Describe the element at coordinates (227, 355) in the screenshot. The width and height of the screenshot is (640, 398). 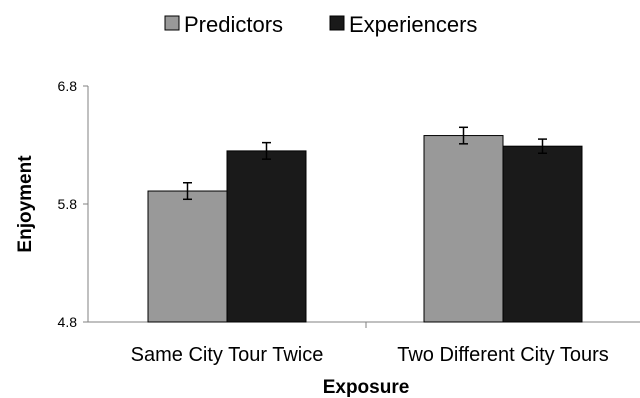
I see `x-category-label: Same City Tour Twice` at that location.